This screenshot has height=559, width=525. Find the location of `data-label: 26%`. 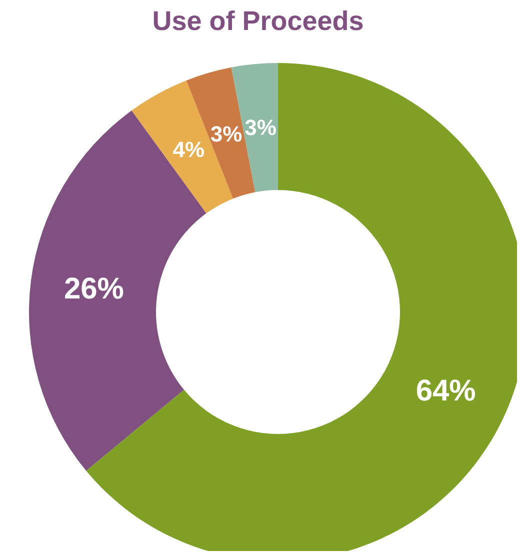

data-label: 26% is located at coordinates (94, 289).